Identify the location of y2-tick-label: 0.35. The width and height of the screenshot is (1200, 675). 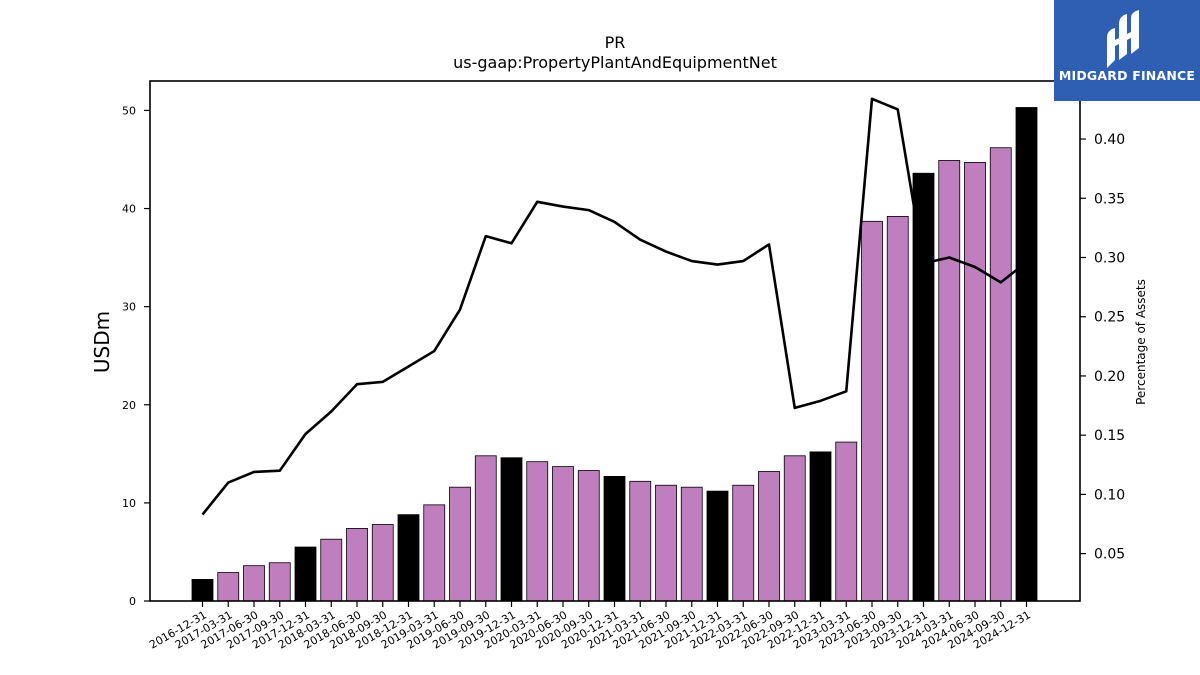
(1109, 199).